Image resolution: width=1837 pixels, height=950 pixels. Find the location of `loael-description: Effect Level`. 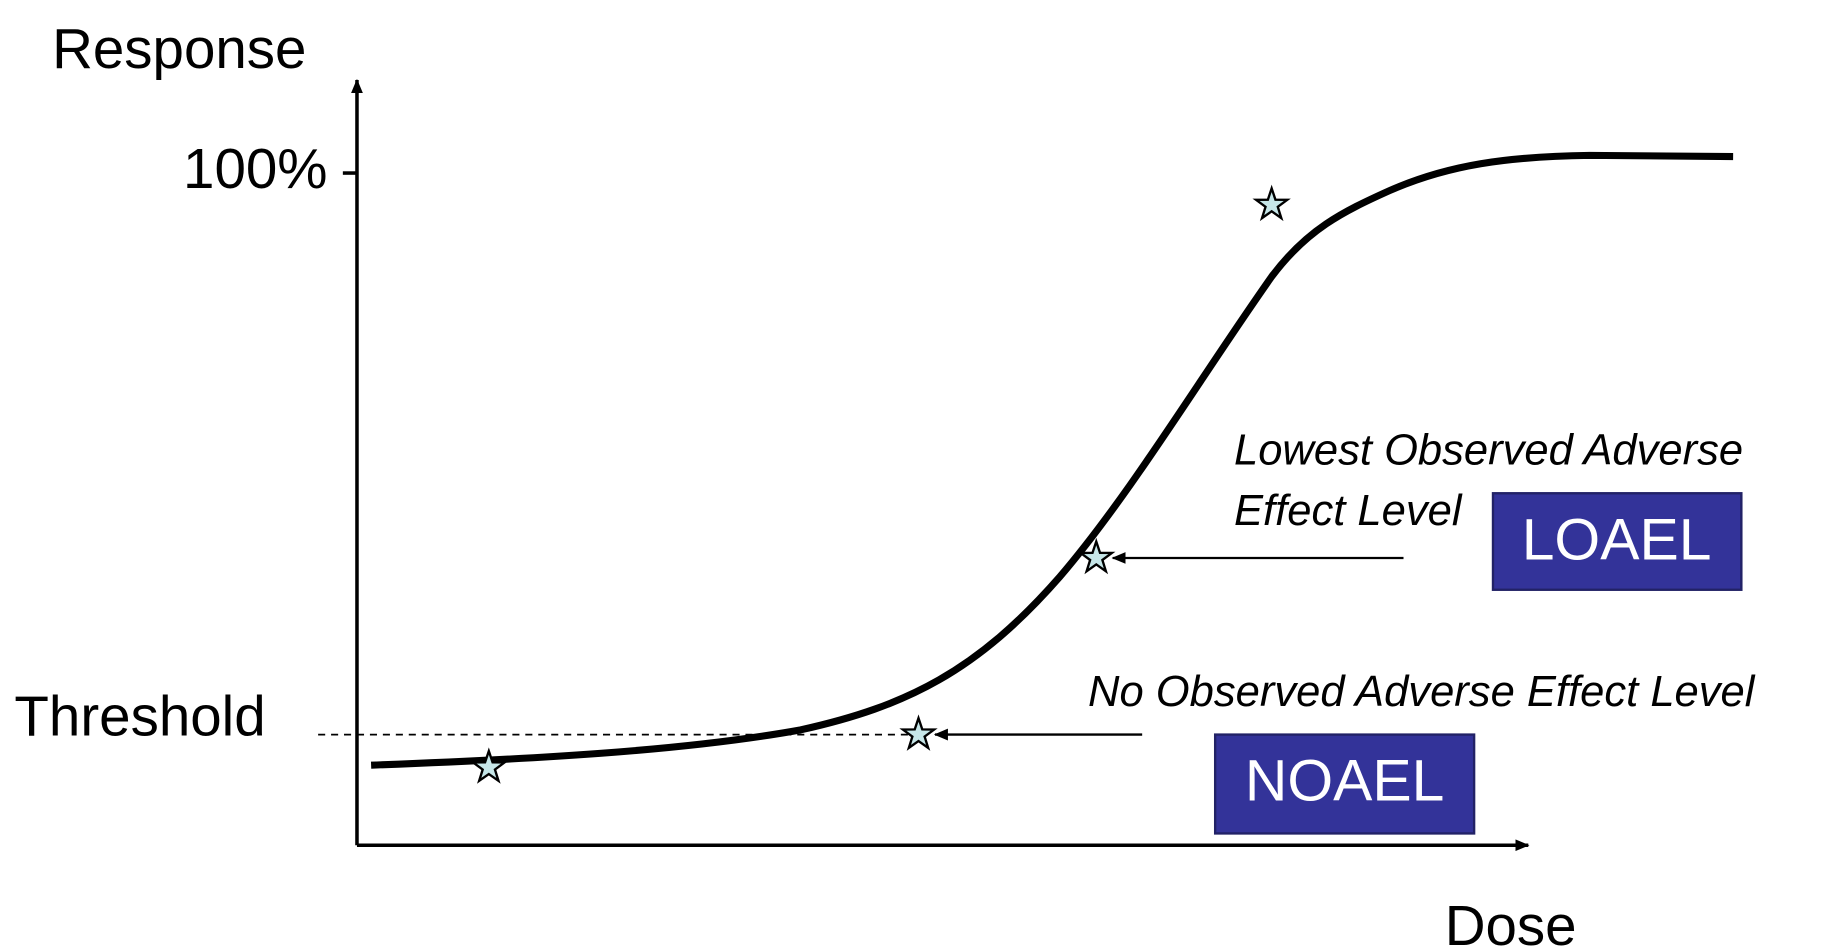

loael-description: Effect Level is located at coordinates (1348, 511).